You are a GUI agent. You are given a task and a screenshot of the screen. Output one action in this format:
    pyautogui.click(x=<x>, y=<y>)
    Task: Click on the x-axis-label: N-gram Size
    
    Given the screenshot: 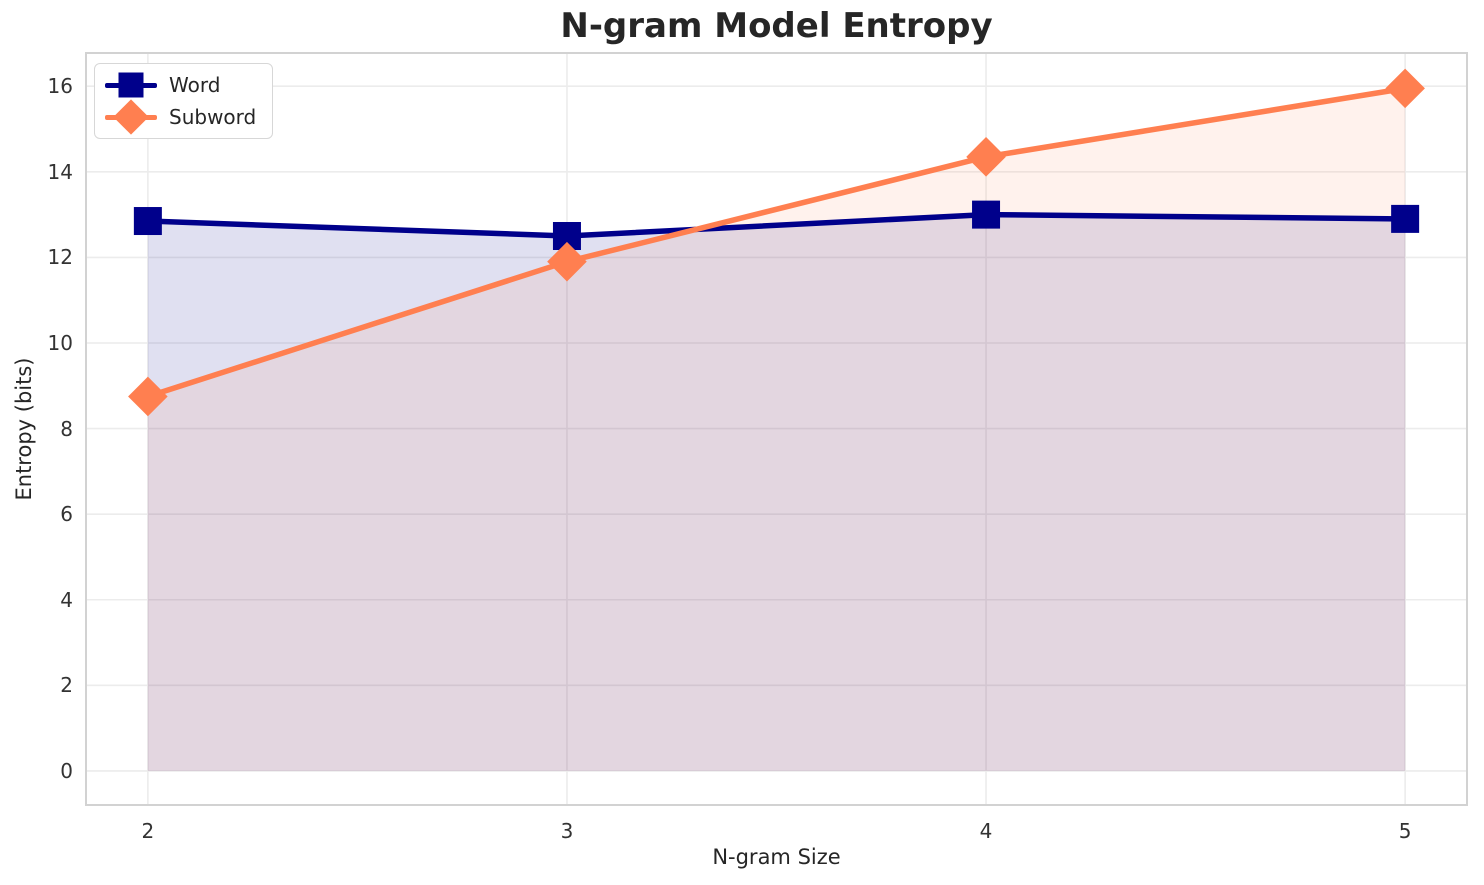 What is the action you would take?
    pyautogui.click(x=776, y=857)
    